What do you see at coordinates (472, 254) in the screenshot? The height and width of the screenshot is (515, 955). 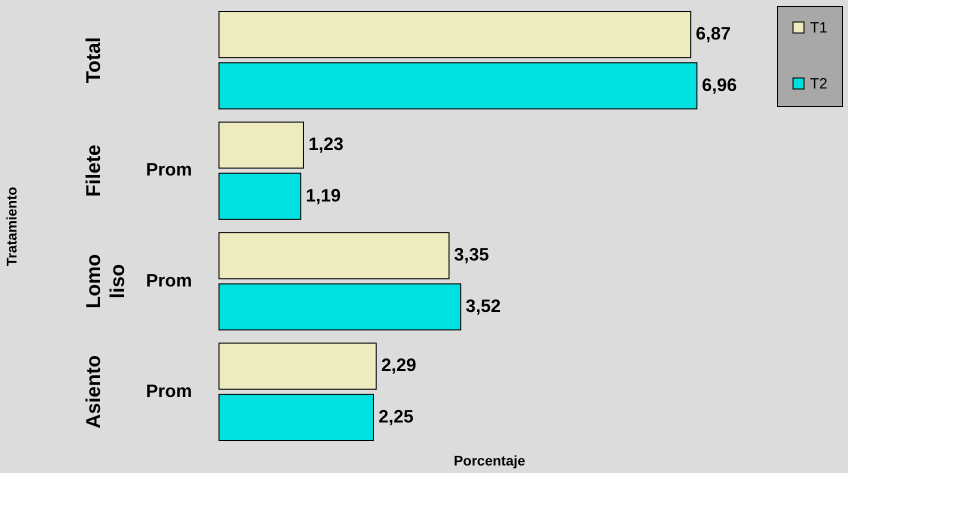 I see `data-label: 3,35` at bounding box center [472, 254].